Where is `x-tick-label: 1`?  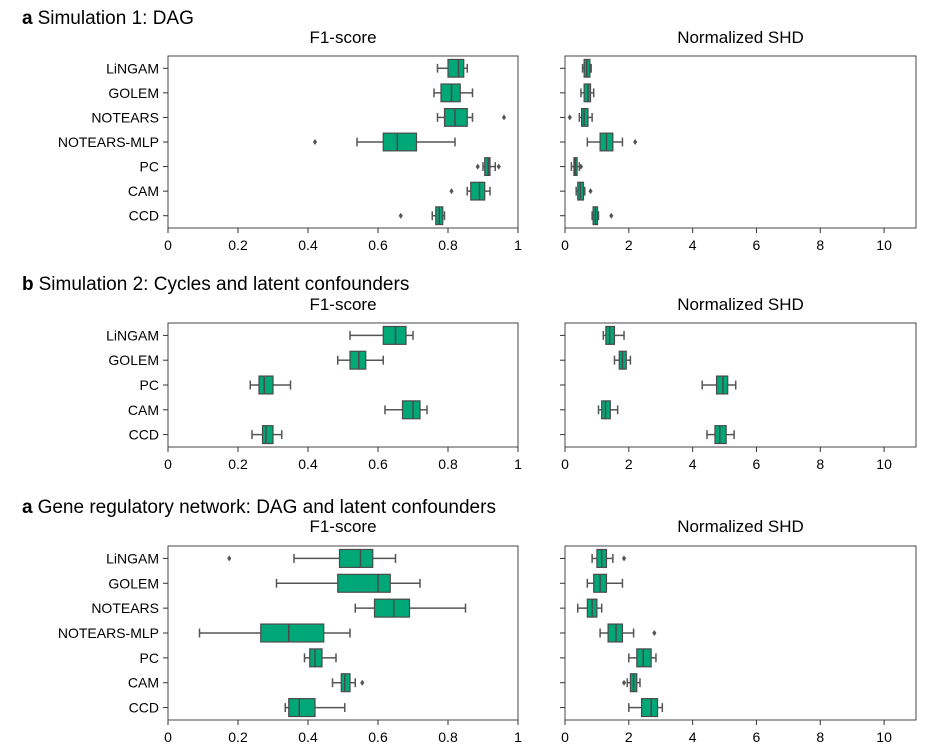 x-tick-label: 1 is located at coordinates (518, 464).